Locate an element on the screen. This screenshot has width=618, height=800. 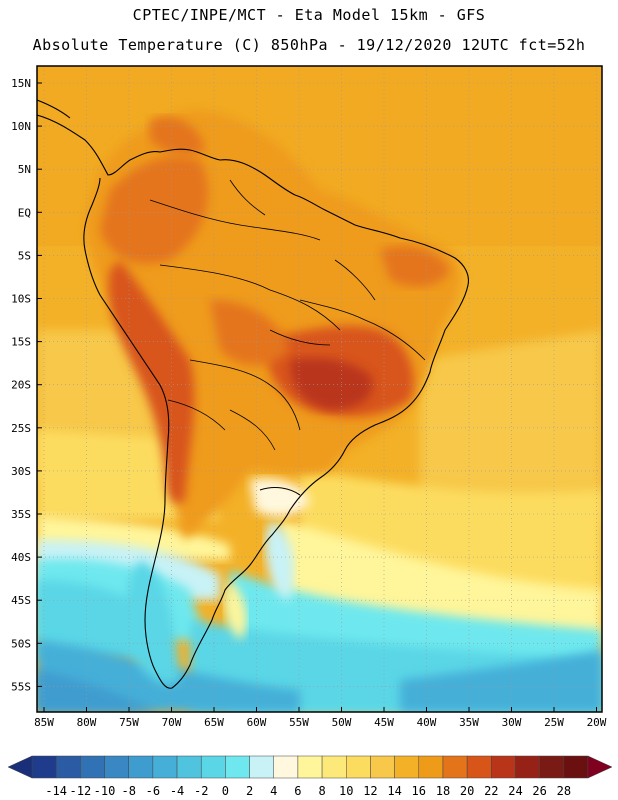
colorbar-tick-label: 12 is located at coordinates (370, 791).